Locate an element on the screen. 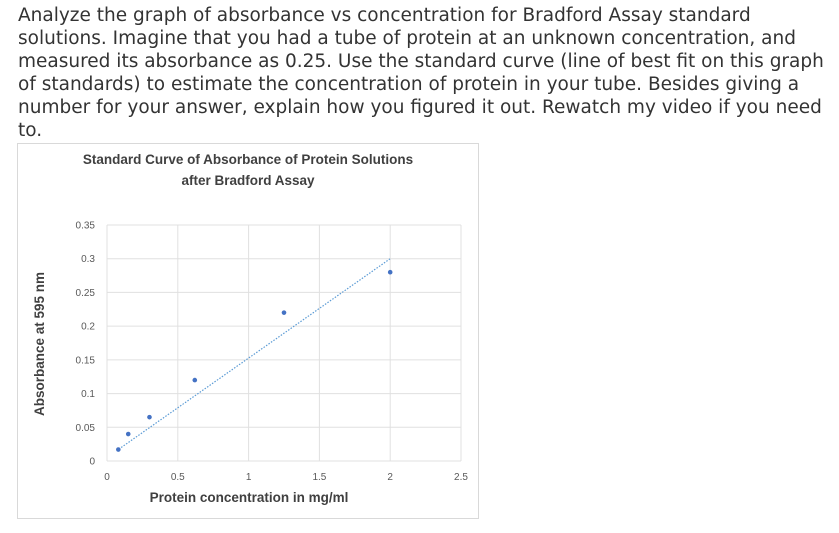 The image size is (839, 533). x-tick-label: 0 is located at coordinates (107, 477).